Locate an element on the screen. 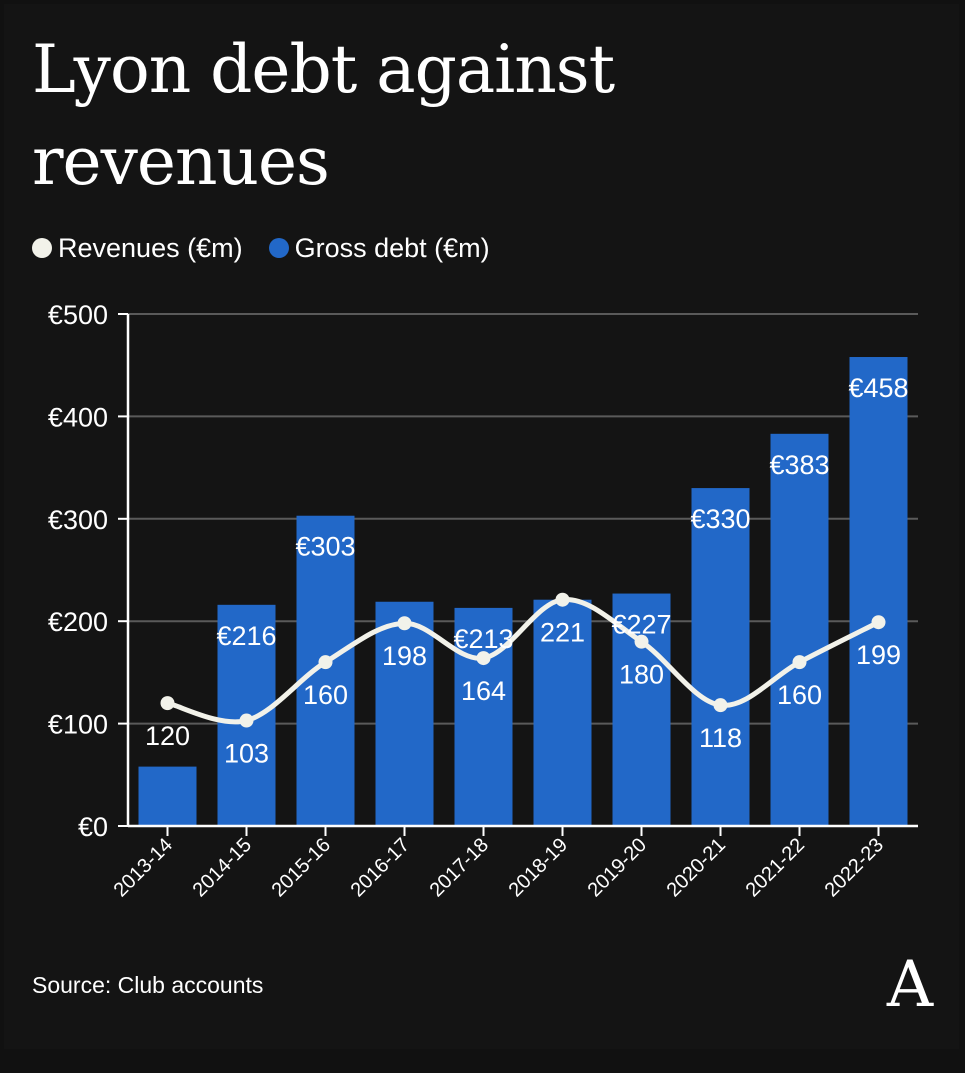 The image size is (965, 1073). x-tick-label: 2021-22 is located at coordinates (775, 867).